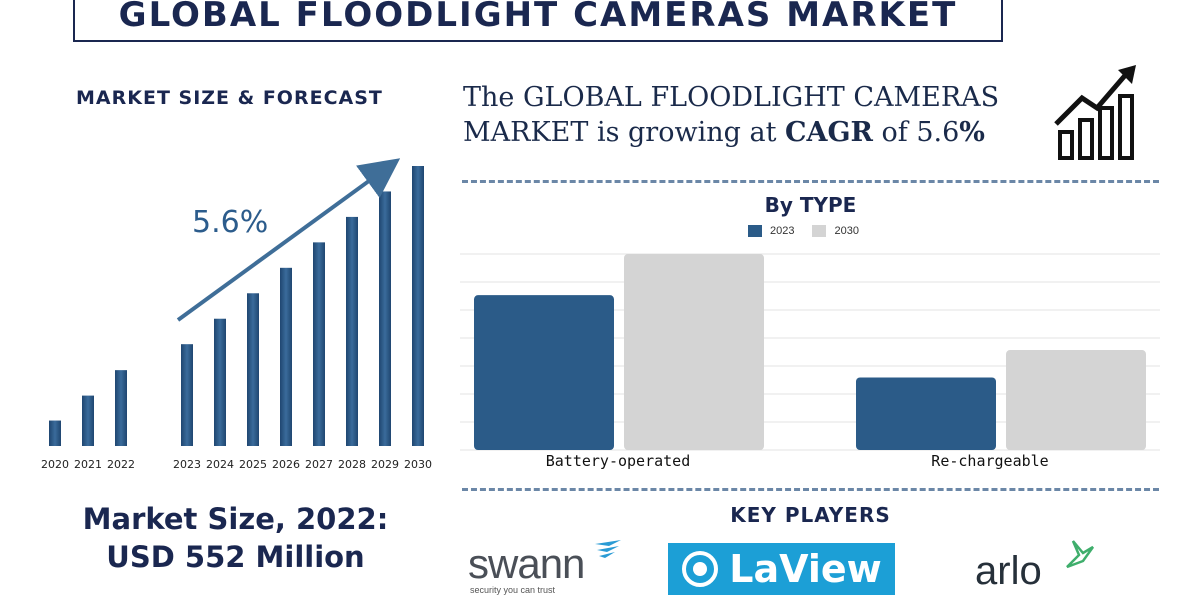 The image size is (1200, 600). Describe the element at coordinates (352, 464) in the screenshot. I see `forecast-tick-label: 2028` at that location.